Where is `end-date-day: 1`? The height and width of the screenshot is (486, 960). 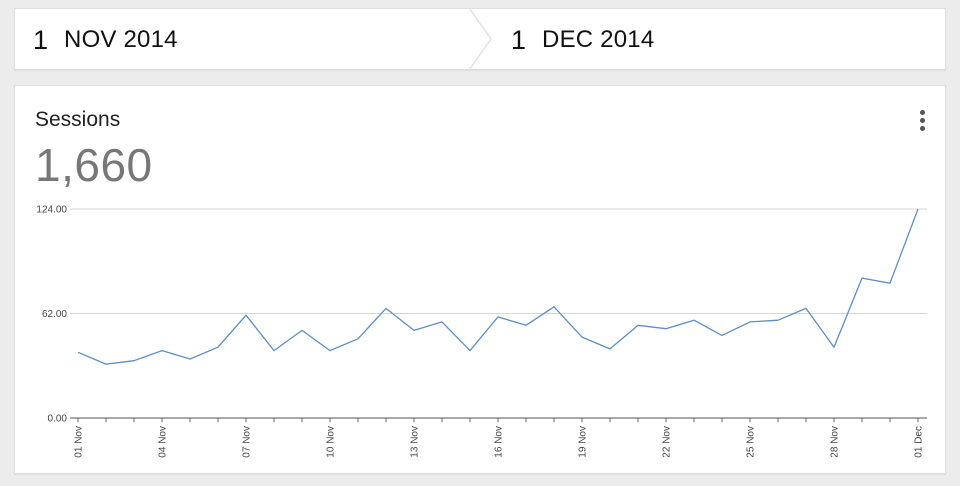 end-date-day: 1 is located at coordinates (519, 39).